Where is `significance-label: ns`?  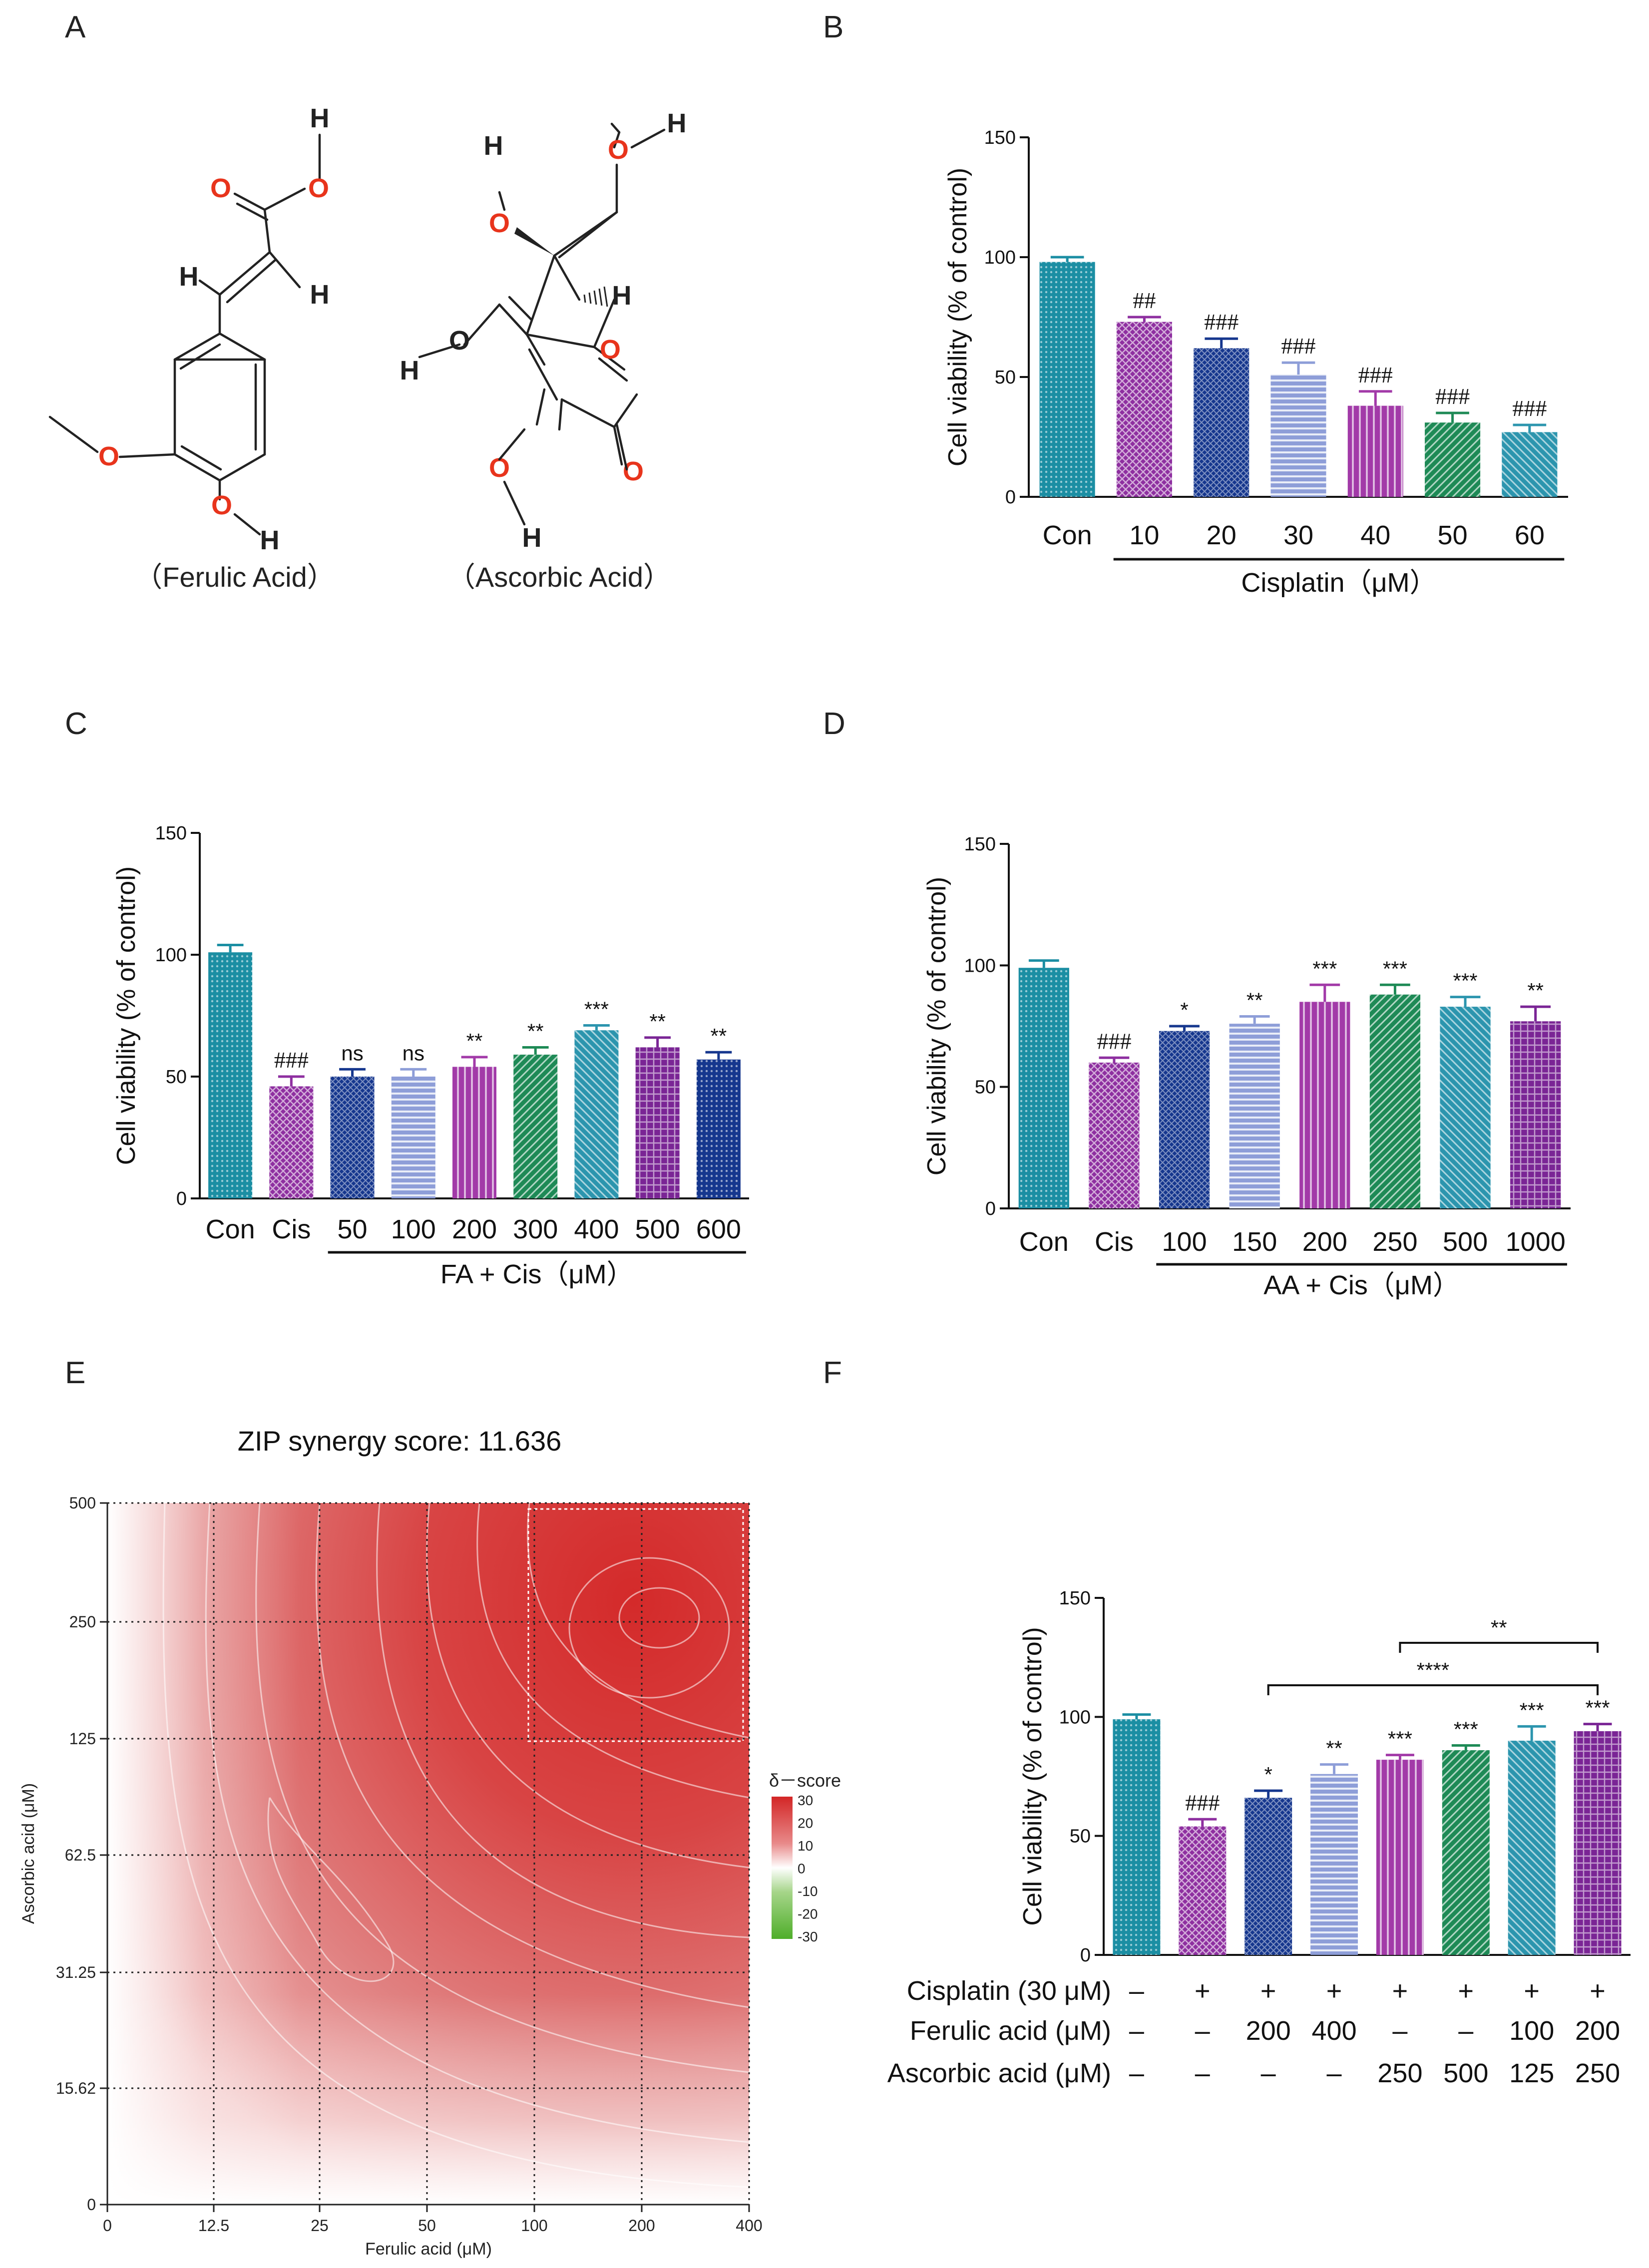
significance-label: ns is located at coordinates (413, 1053).